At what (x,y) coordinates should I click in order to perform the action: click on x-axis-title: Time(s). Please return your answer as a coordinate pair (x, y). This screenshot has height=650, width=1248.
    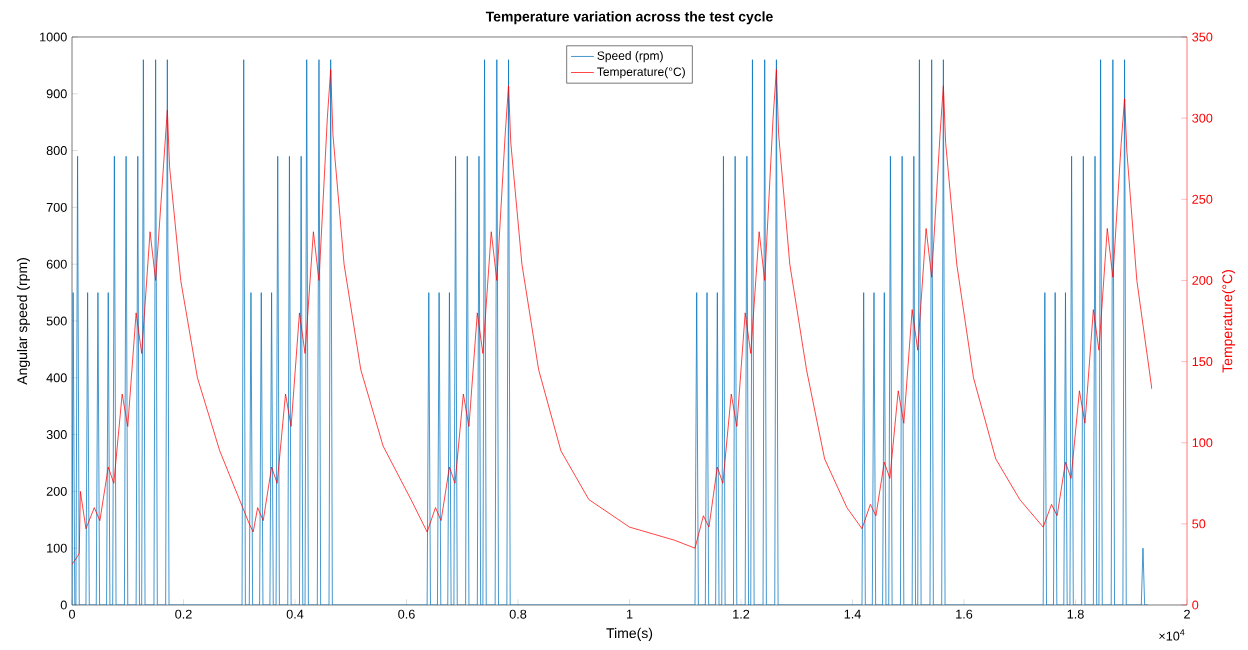
    Looking at the image, I should click on (629, 634).